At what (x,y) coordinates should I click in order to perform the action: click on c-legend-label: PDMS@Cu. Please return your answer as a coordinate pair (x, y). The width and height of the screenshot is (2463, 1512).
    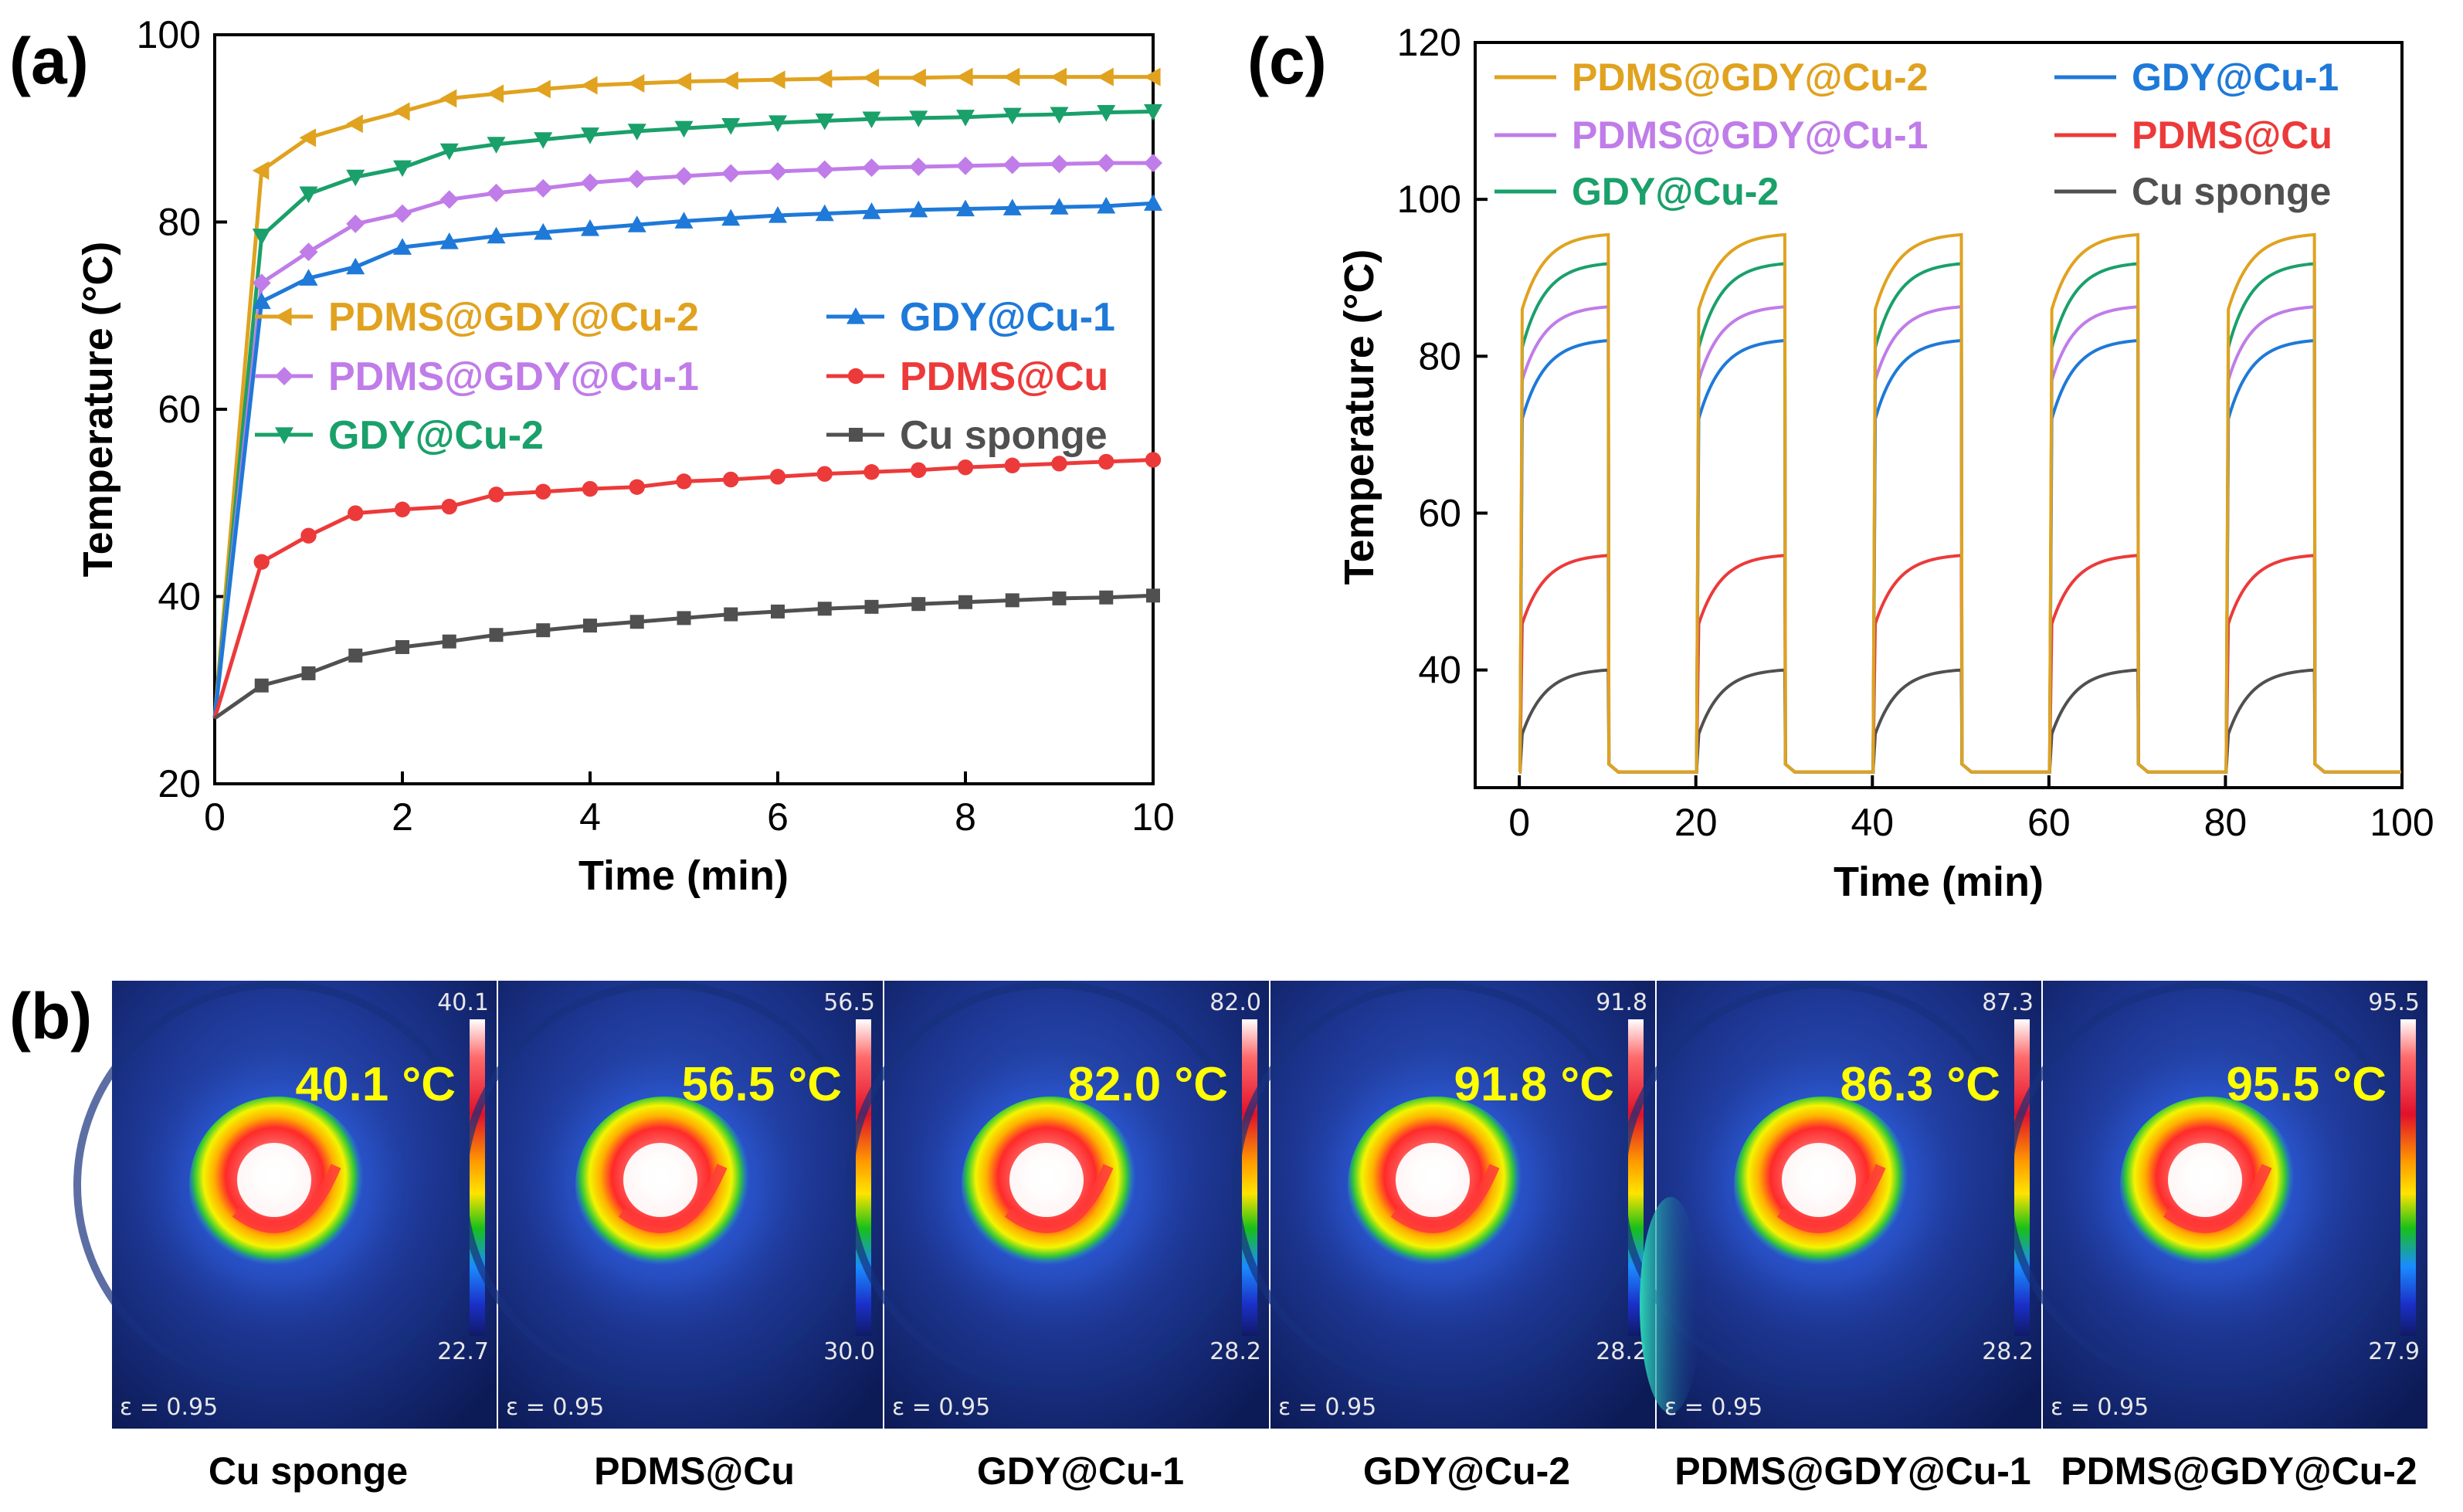
    Looking at the image, I should click on (2232, 135).